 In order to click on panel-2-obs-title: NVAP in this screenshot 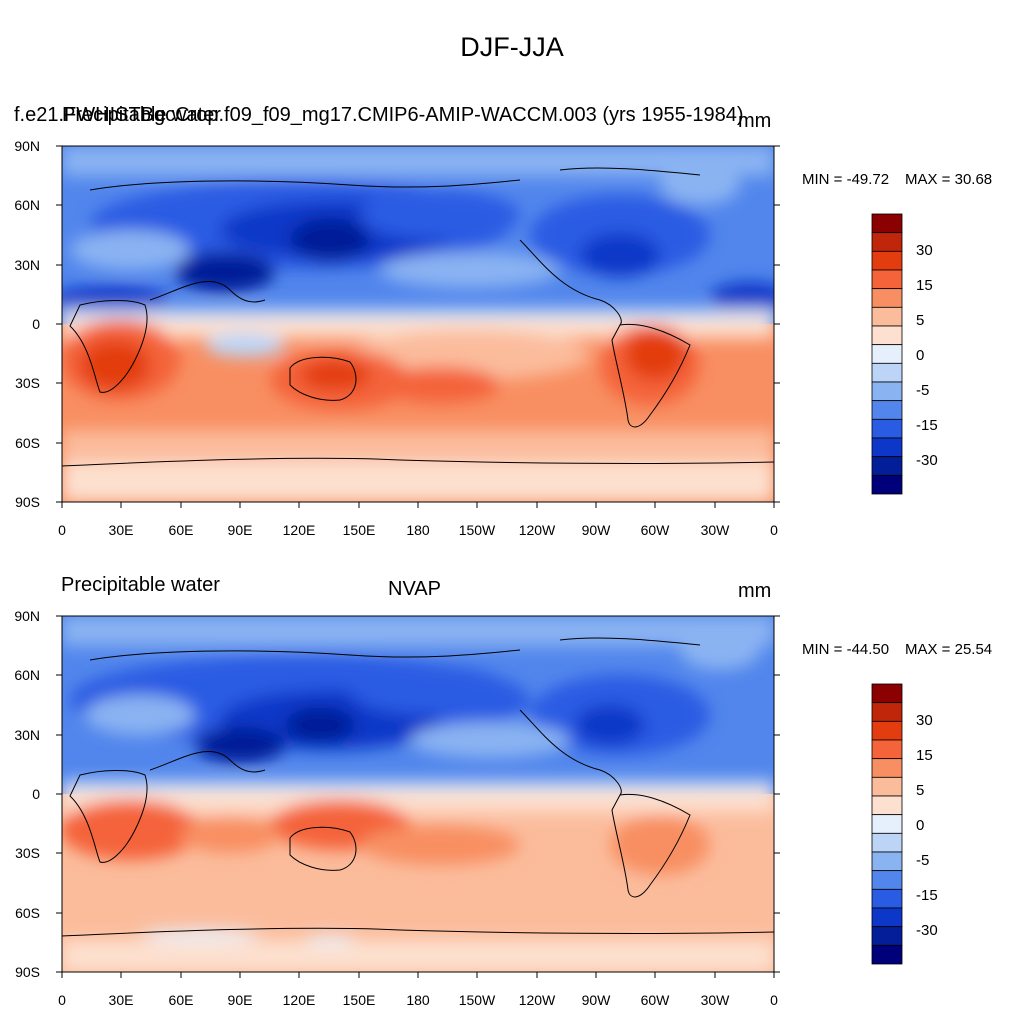, I will do `click(414, 589)`.